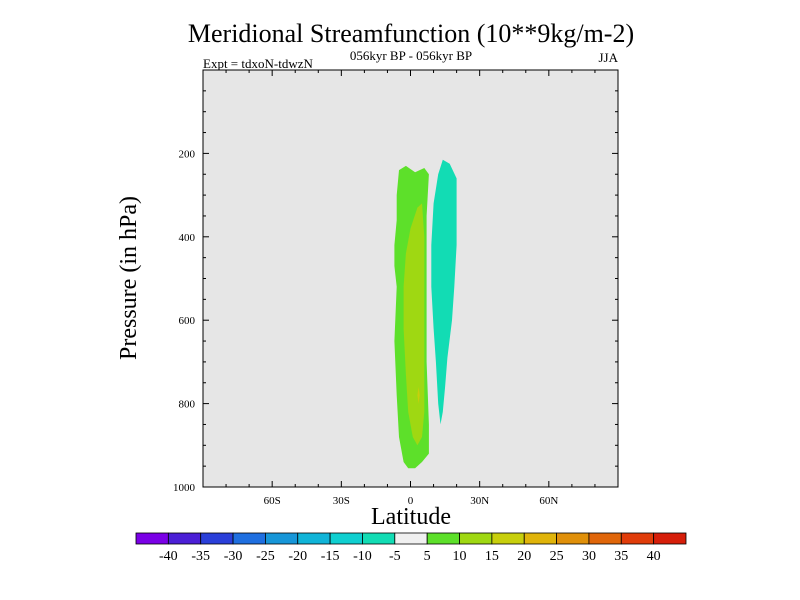 The height and width of the screenshot is (600, 800). Describe the element at coordinates (589, 556) in the screenshot. I see `colorbar-label: 30` at that location.